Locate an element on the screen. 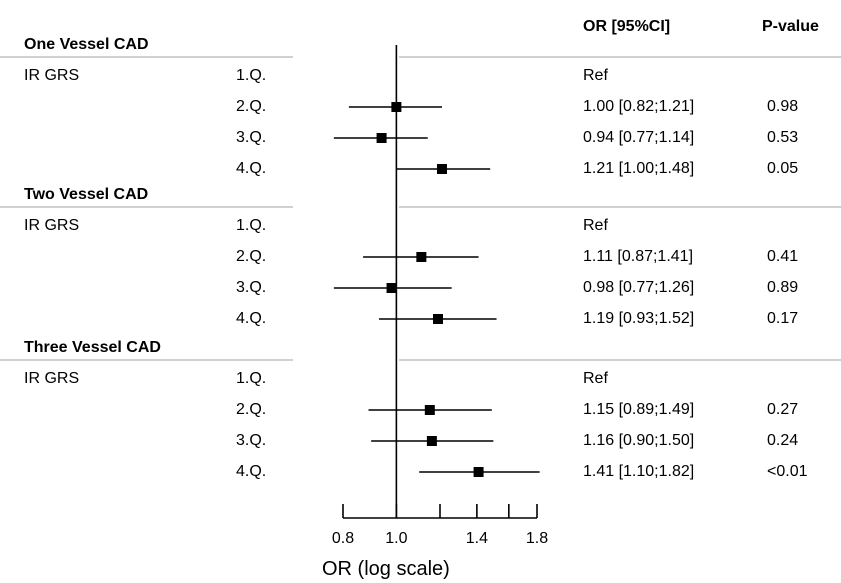  row-or-ci-text: 1.21 [1.00;1.48] is located at coordinates (639, 168).